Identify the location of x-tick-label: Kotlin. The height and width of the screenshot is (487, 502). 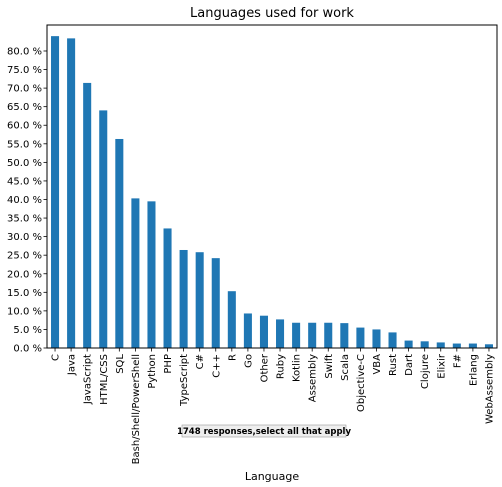
(297, 368).